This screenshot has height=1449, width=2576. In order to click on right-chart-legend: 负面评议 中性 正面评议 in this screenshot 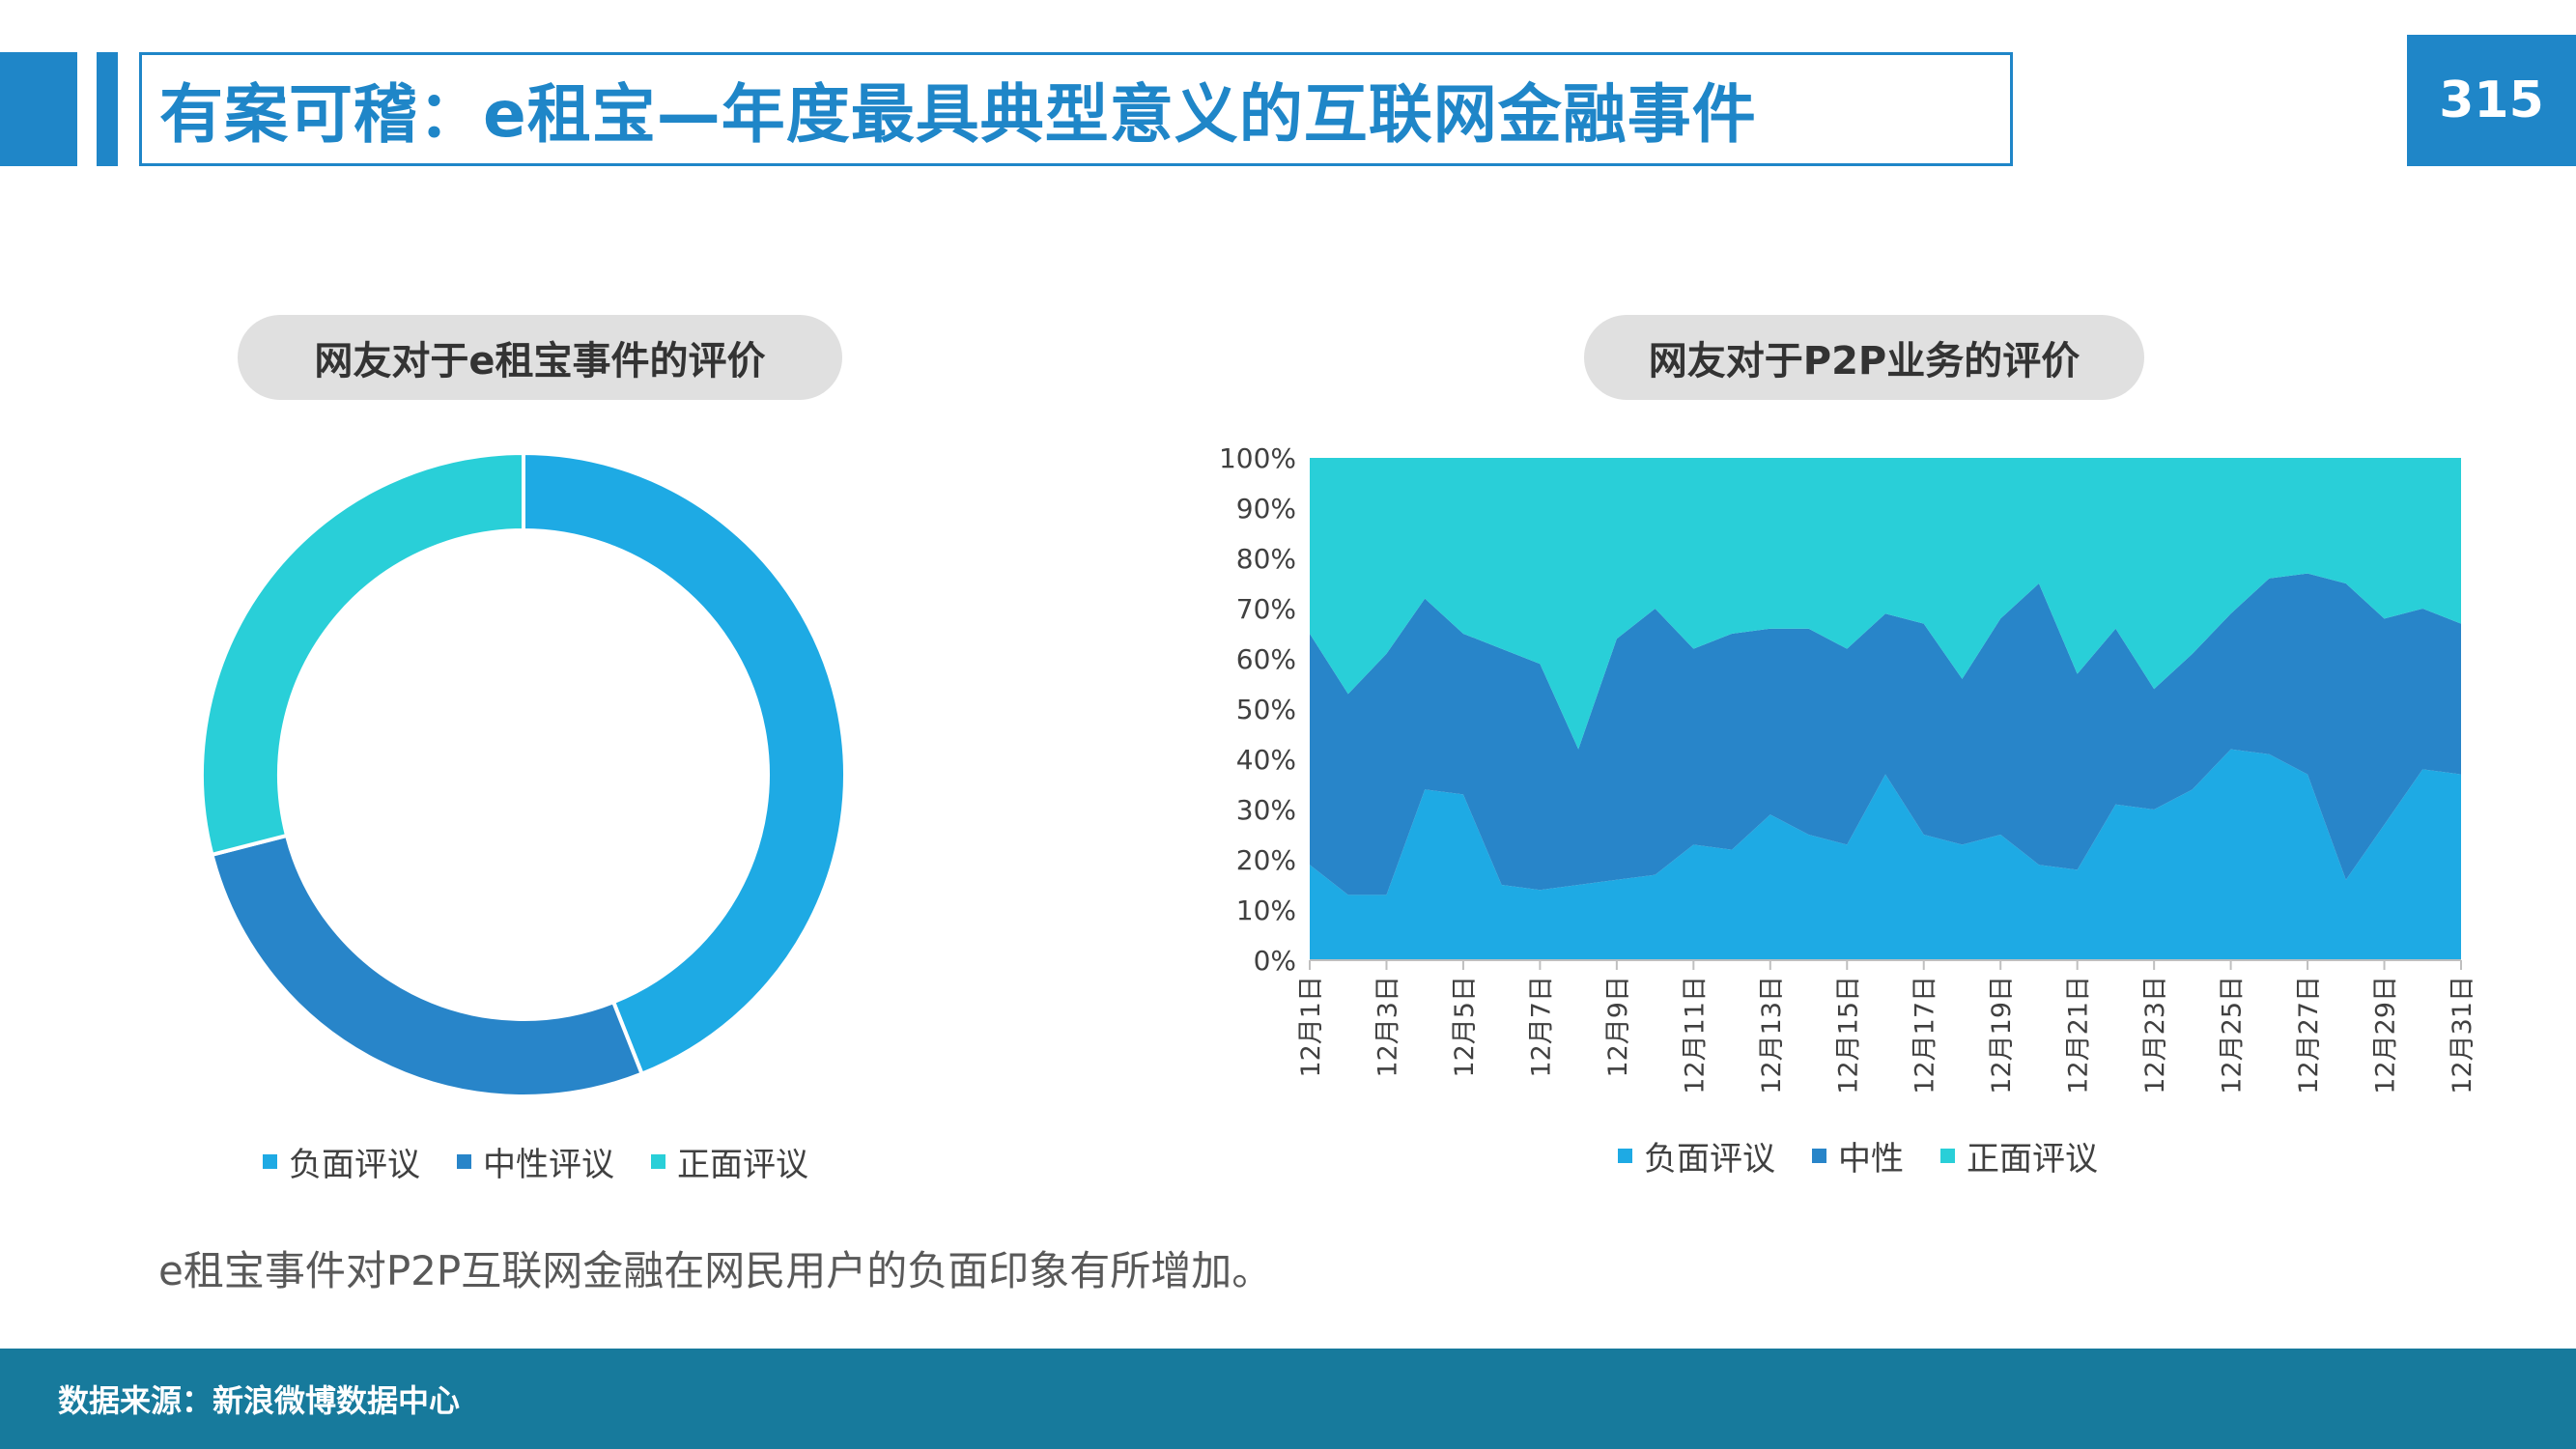, I will do `click(1876, 1155)`.